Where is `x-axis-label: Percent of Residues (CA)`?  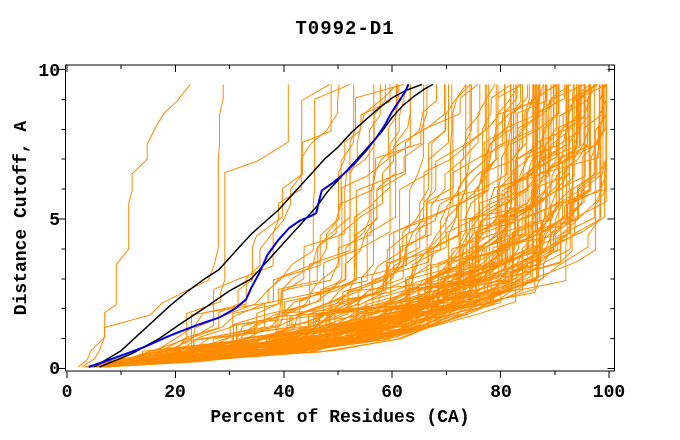
x-axis-label: Percent of Residues (CA) is located at coordinates (339, 418).